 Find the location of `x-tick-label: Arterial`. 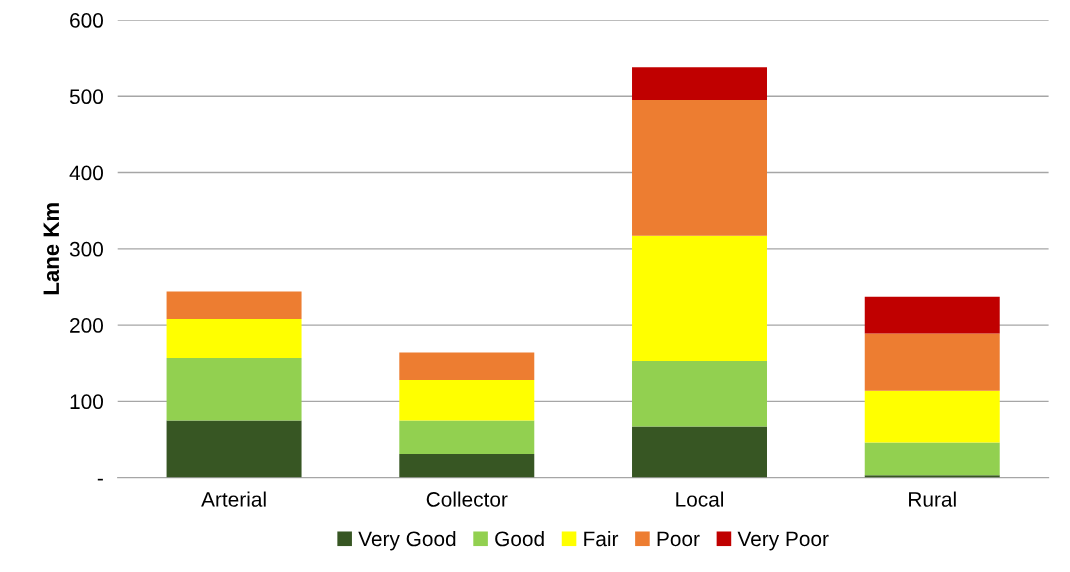

x-tick-label: Arterial is located at coordinates (233, 499).